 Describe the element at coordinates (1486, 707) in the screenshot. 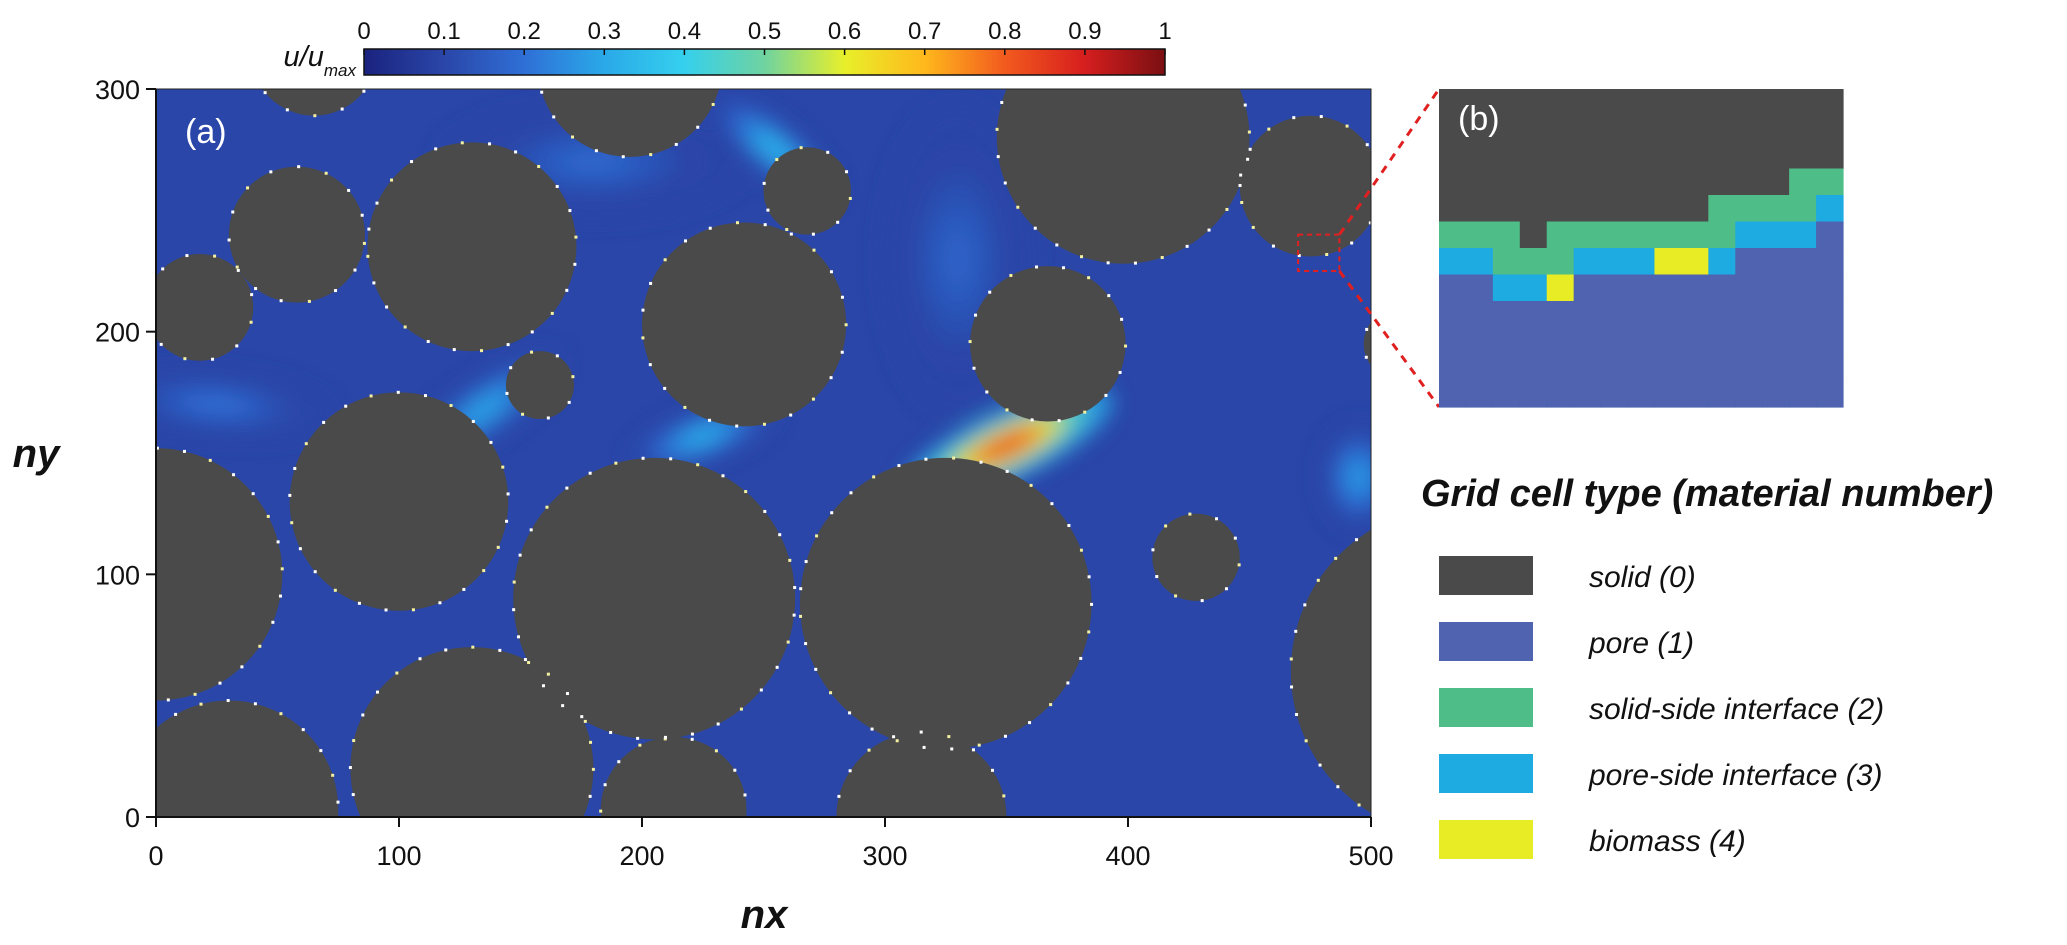

I see `legend-swatch` at that location.